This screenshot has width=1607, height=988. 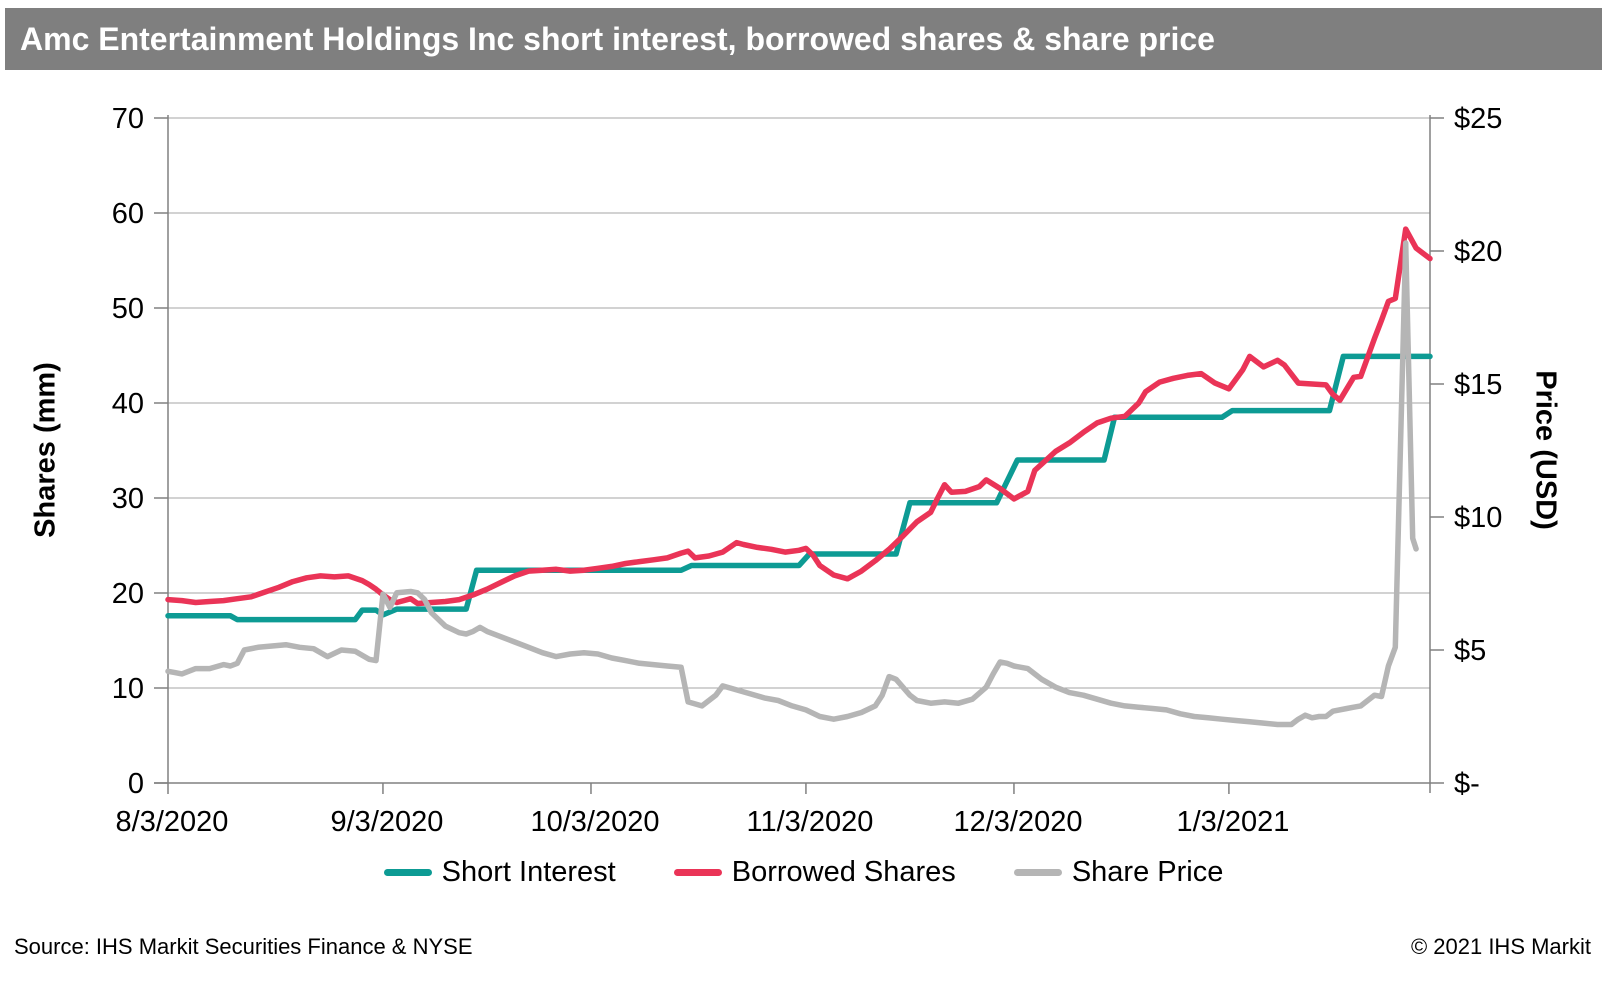 I want to click on y-left-tick-label: 10, so click(x=128, y=689).